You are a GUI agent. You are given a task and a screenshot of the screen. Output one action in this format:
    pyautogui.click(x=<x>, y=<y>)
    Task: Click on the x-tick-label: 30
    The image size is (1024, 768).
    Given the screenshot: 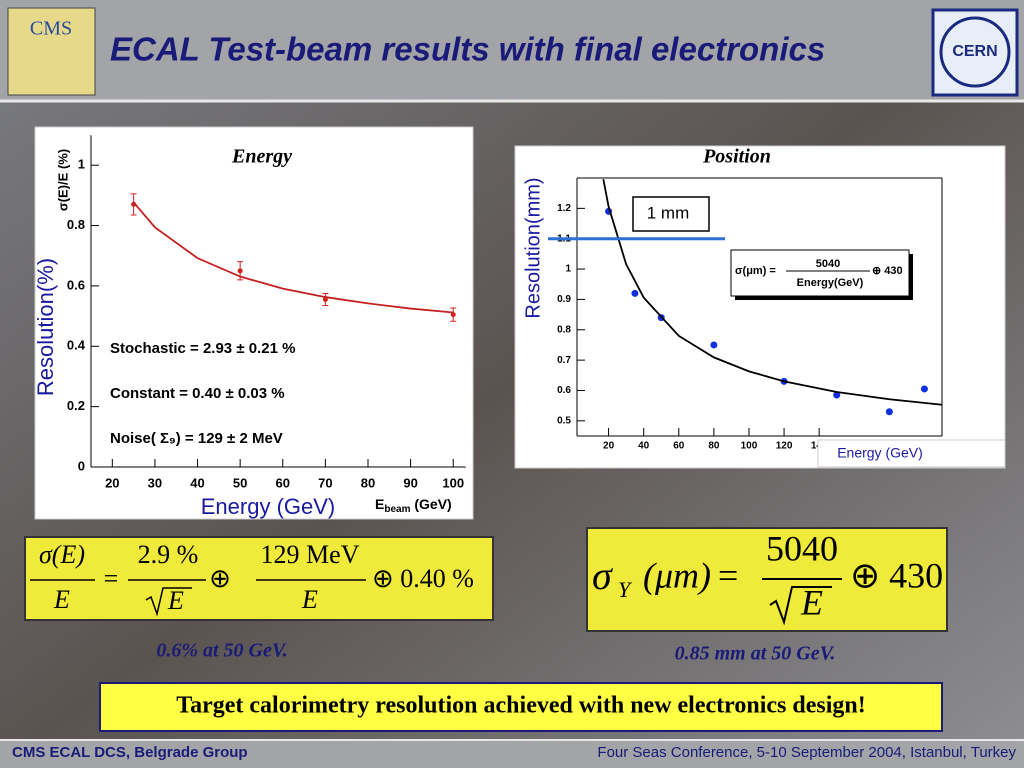 What is the action you would take?
    pyautogui.click(x=155, y=482)
    